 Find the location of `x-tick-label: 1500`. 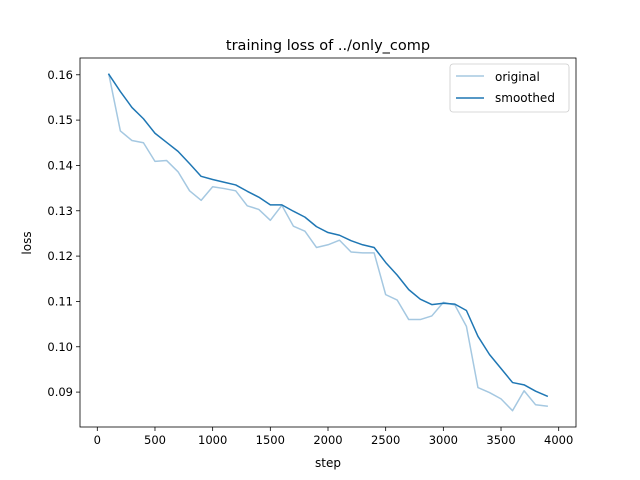

x-tick-label: 1500 is located at coordinates (270, 440).